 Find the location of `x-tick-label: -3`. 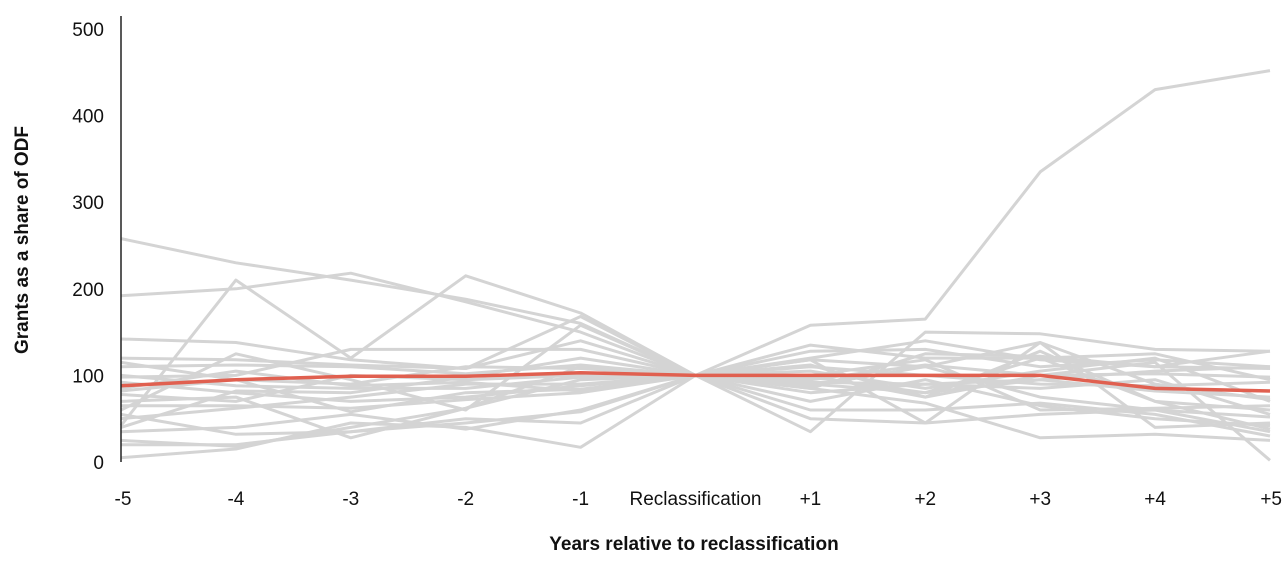

x-tick-label: -3 is located at coordinates (350, 499).